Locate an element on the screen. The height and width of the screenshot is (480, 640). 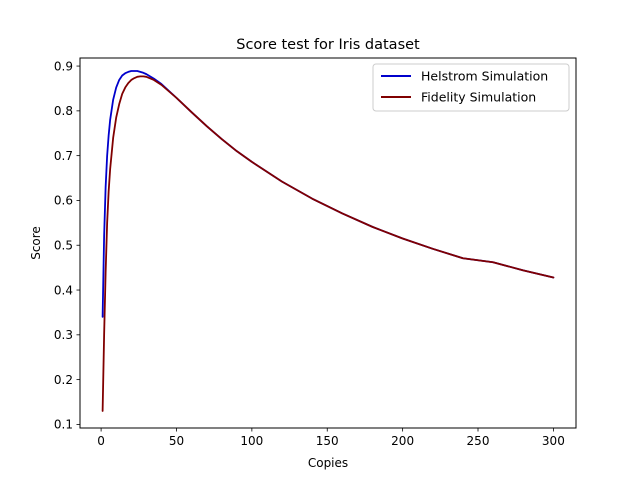
legend-label-fidelity: Fidelity Simulation is located at coordinates (478, 97).